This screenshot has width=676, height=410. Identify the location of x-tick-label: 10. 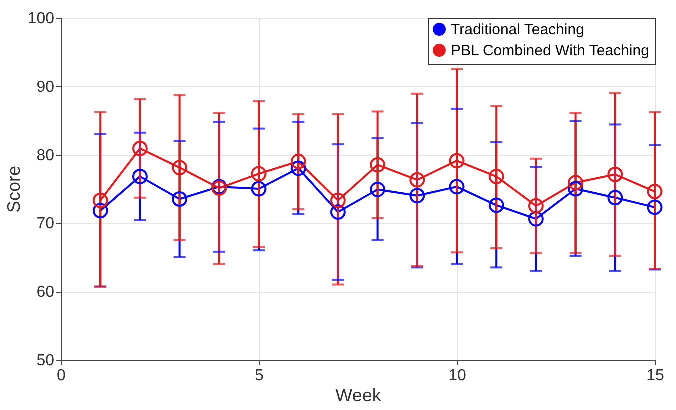
(457, 376).